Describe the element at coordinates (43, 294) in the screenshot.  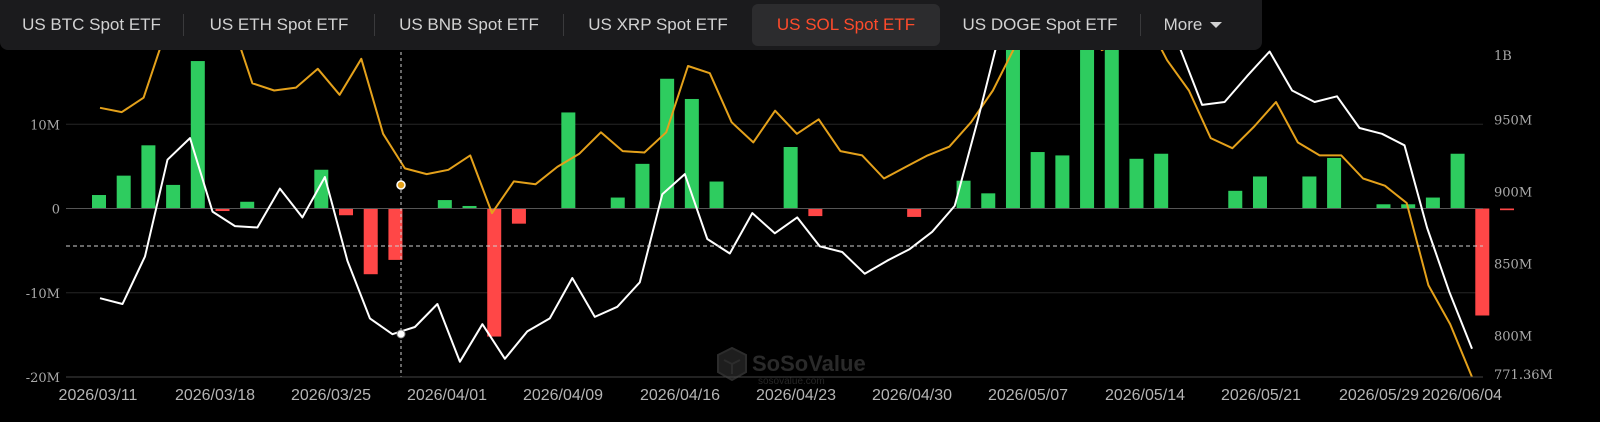
I see `y-left-tick-label: -10M` at that location.